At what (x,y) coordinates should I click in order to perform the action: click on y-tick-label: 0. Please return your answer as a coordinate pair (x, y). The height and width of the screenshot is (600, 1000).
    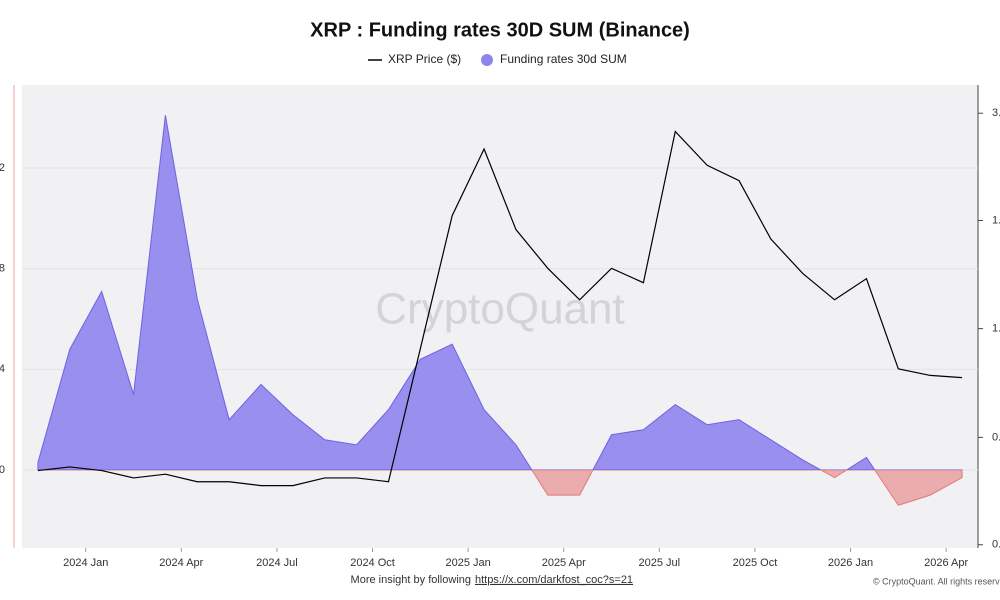
    Looking at the image, I should click on (2, 470).